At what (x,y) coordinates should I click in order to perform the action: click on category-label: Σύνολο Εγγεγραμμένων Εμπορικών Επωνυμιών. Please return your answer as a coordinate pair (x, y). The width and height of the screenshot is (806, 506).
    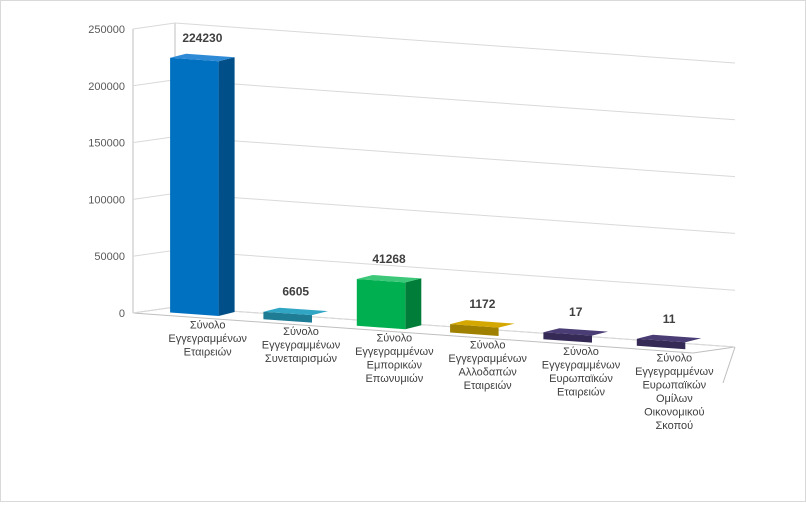
    Looking at the image, I should click on (394, 359).